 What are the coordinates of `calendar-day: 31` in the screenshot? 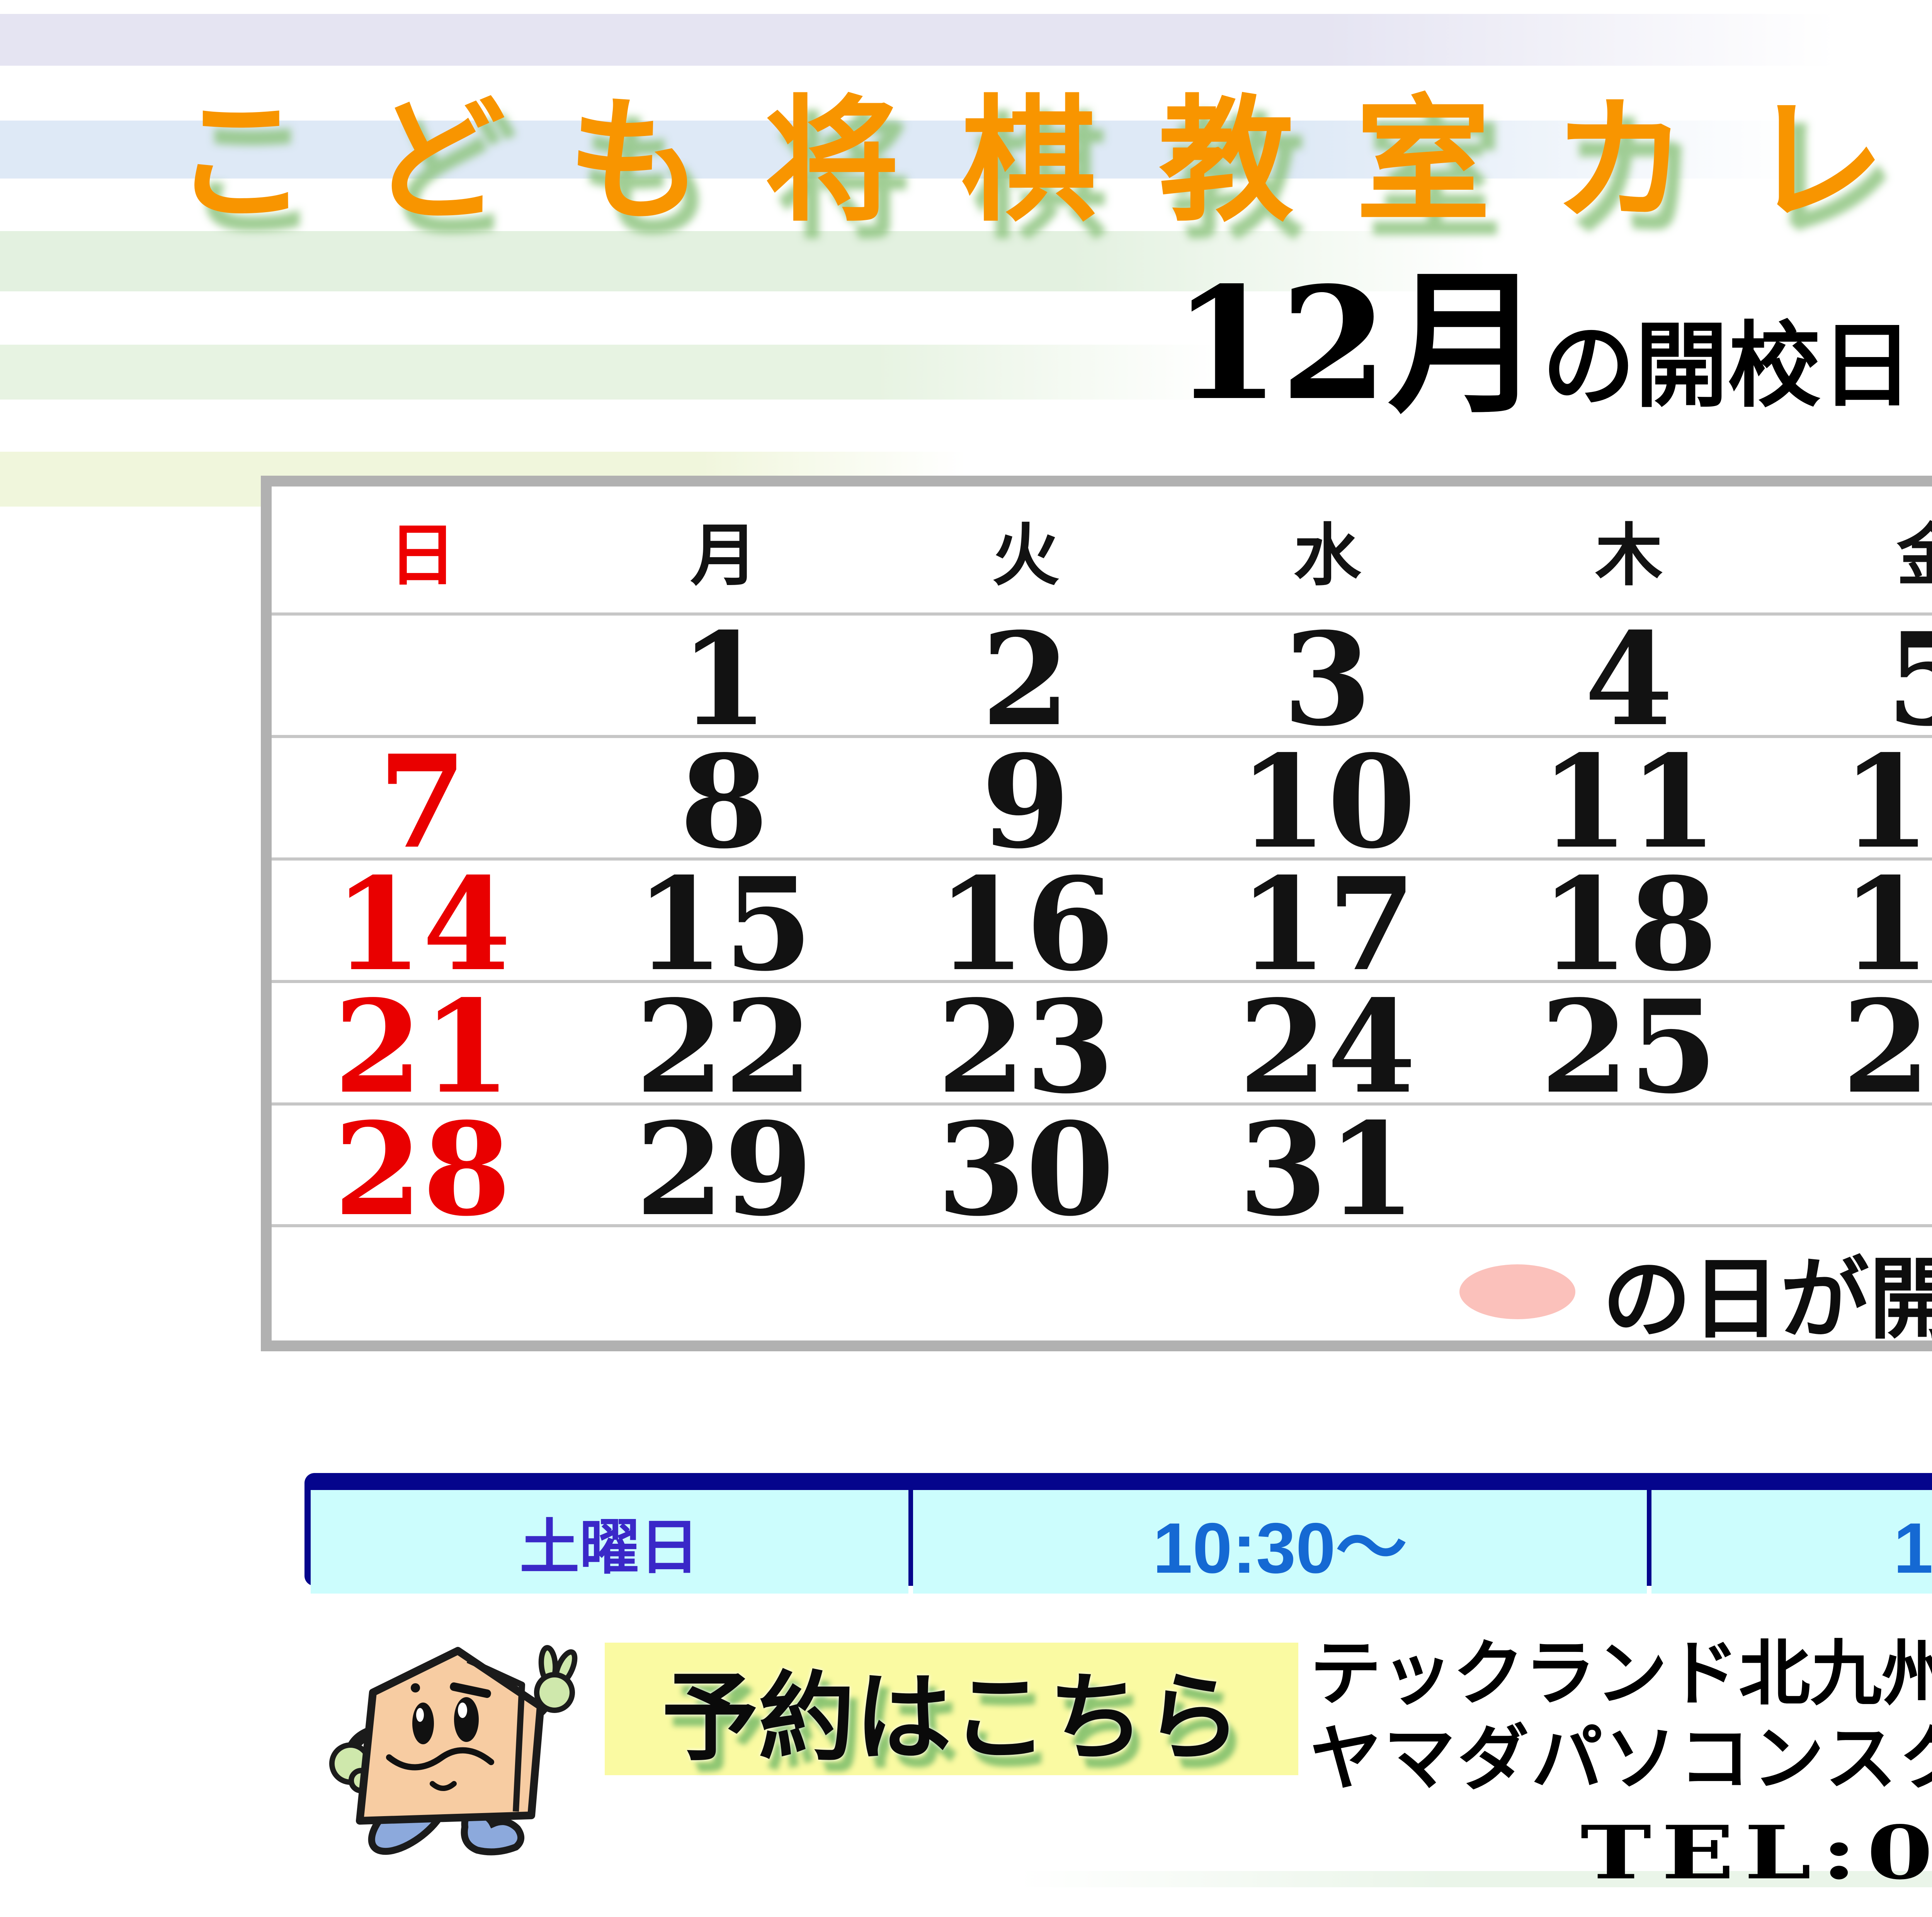 It's located at (1327, 1169).